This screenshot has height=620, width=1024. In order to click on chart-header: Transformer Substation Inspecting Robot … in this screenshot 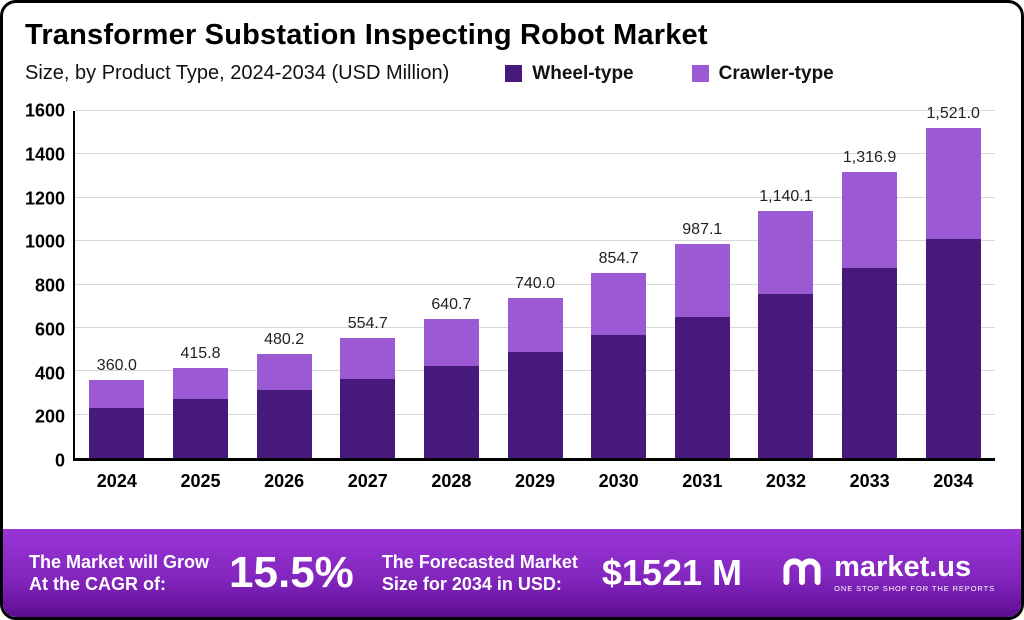, I will do `click(512, 44)`.